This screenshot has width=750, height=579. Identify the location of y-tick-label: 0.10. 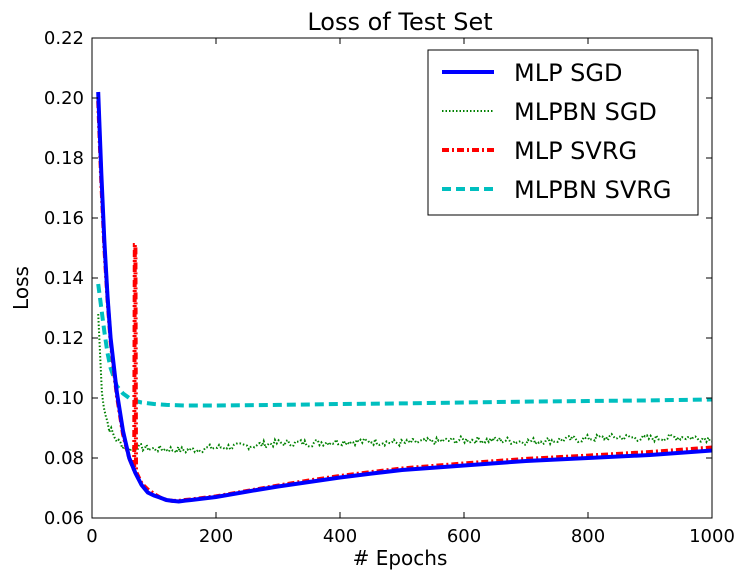
(64, 398).